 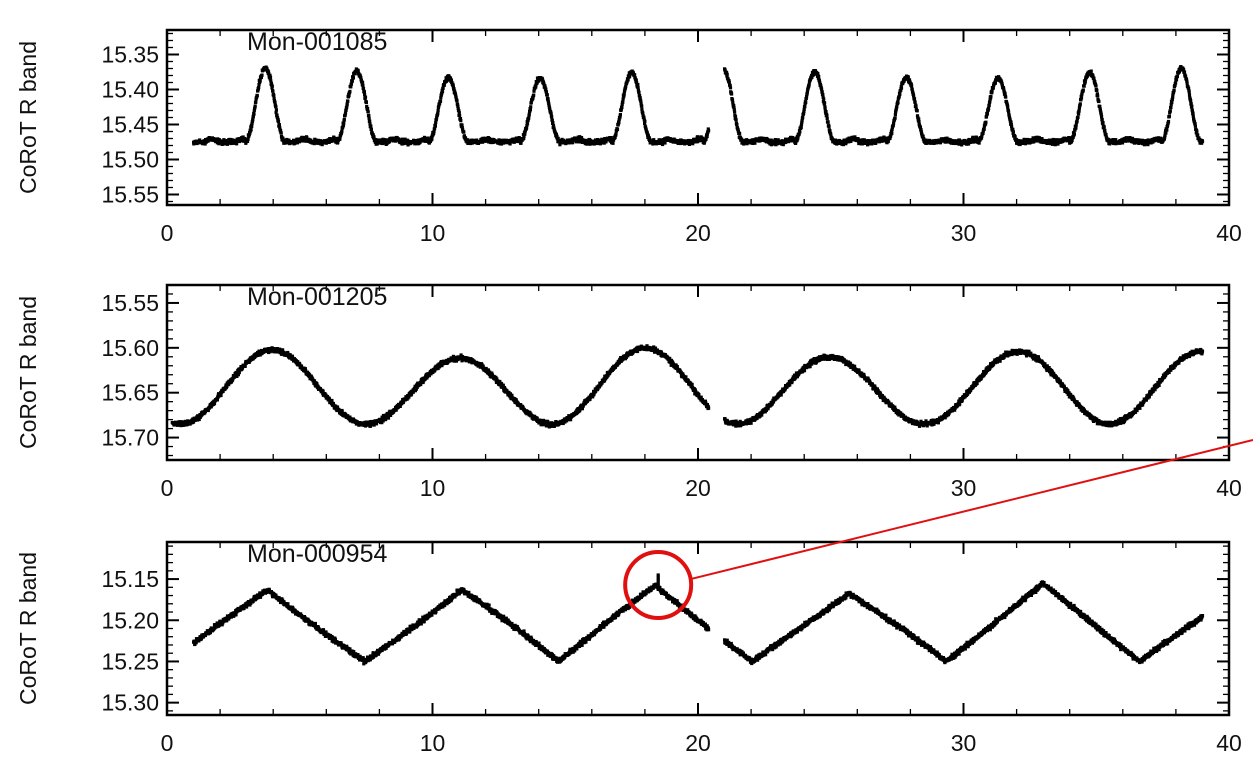 What do you see at coordinates (658, 584) in the screenshot?
I see `flare-highlight-circle` at bounding box center [658, 584].